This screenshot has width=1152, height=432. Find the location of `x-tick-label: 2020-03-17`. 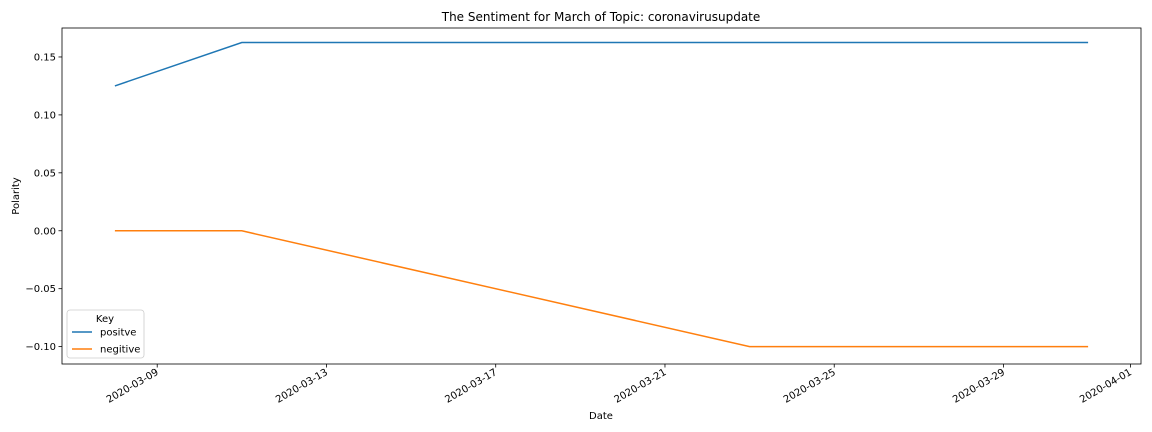

x-tick-label: 2020-03-17 is located at coordinates (471, 386).